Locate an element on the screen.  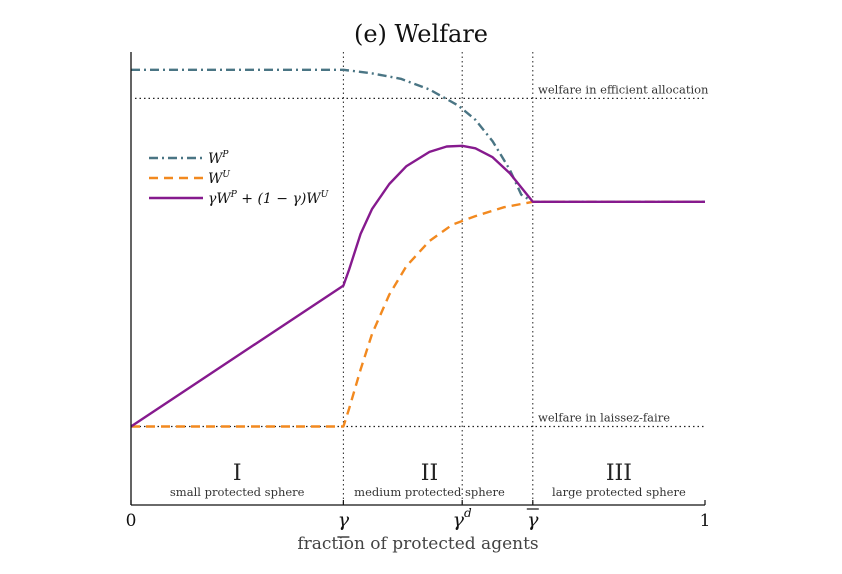
region-label-1: small protected sphere is located at coordinates (237, 492).